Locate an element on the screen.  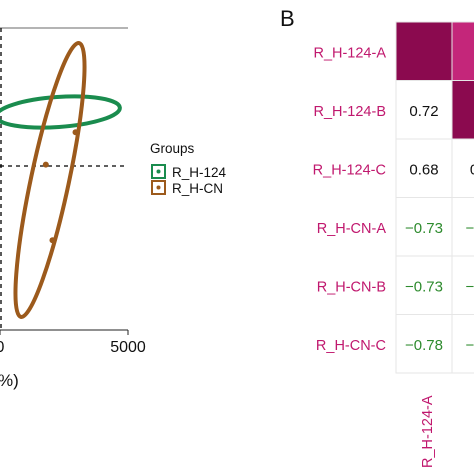
legend-label-r-h-cn: R_H-CN is located at coordinates (197, 188).